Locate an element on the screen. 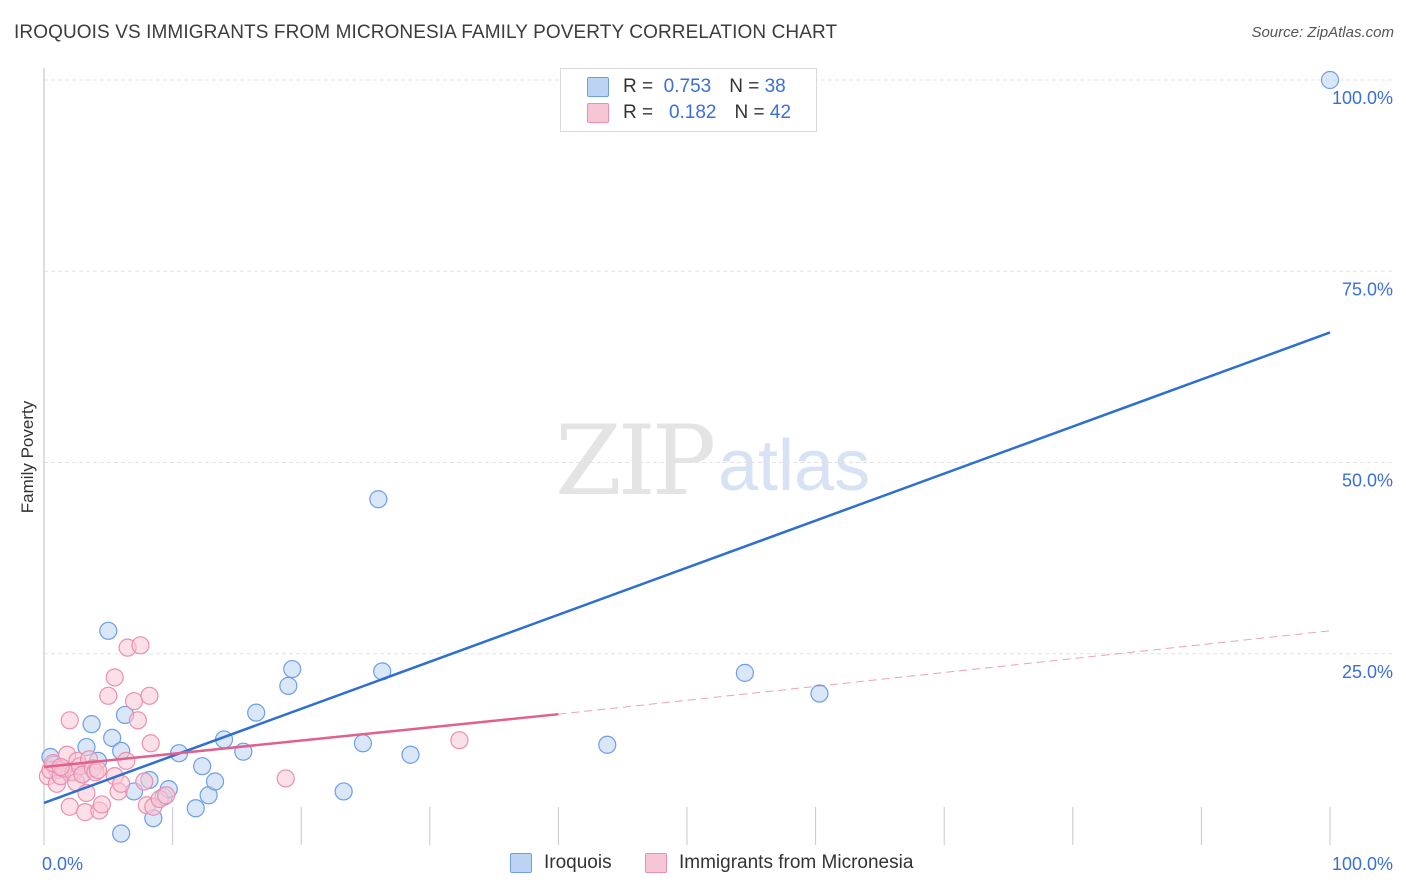 This screenshot has height=892, width=1406. watermark-atlas: atlas is located at coordinates (794, 466).